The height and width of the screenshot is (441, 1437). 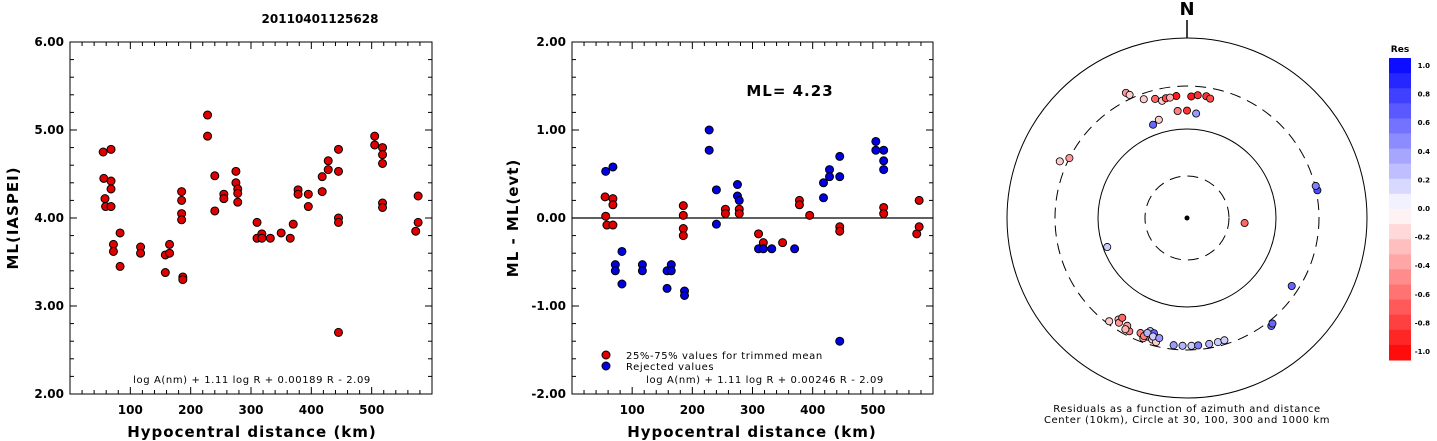 I want to click on y-tick-label: 6.00, so click(x=49, y=42).